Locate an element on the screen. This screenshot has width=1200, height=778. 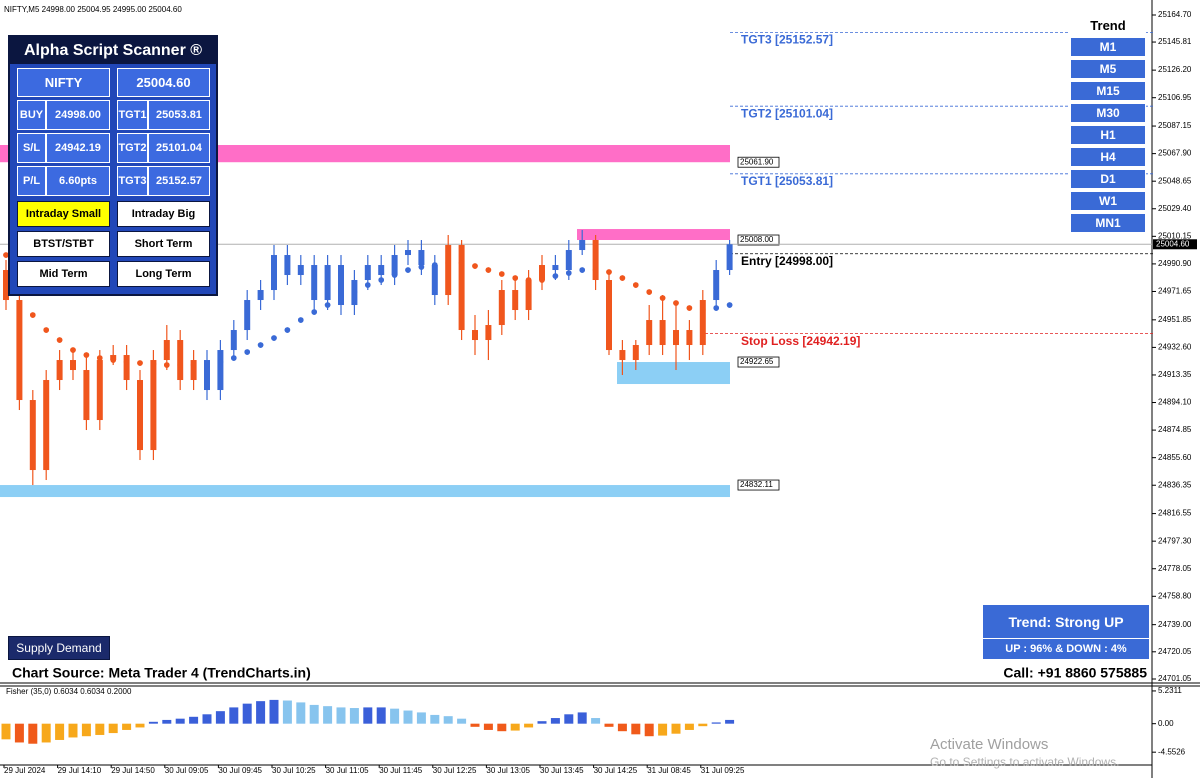
supply-demand-button: Supply Demand is located at coordinates (59, 648).